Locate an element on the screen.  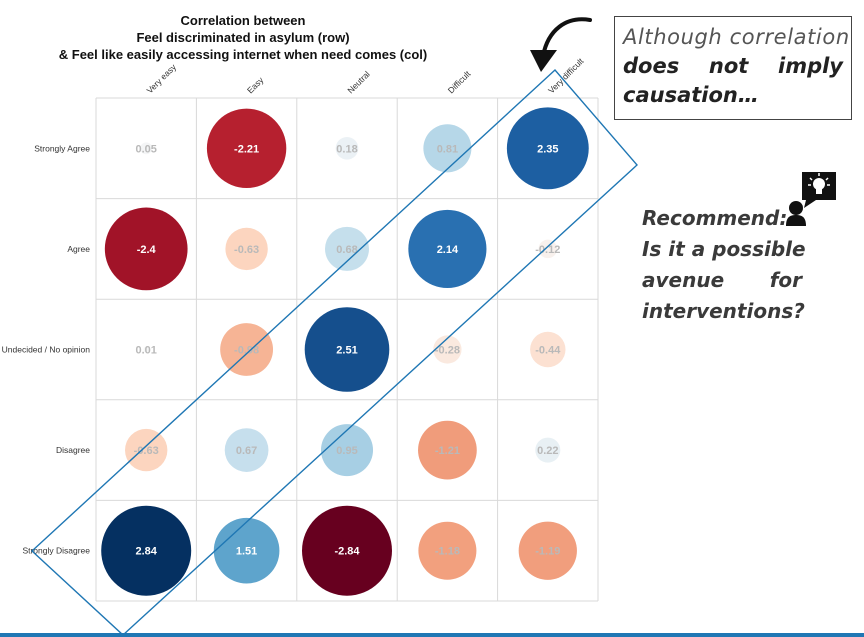
correlation-value-label: -2.84 is located at coordinates (347, 552).